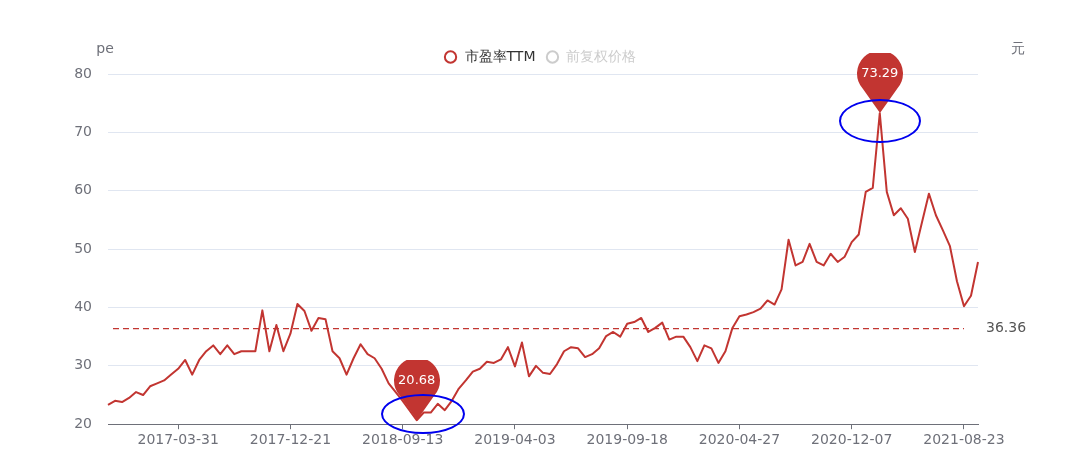 The height and width of the screenshot is (454, 1080). Describe the element at coordinates (500, 55) in the screenshot. I see `legend-label: 市盈率TTM` at that location.